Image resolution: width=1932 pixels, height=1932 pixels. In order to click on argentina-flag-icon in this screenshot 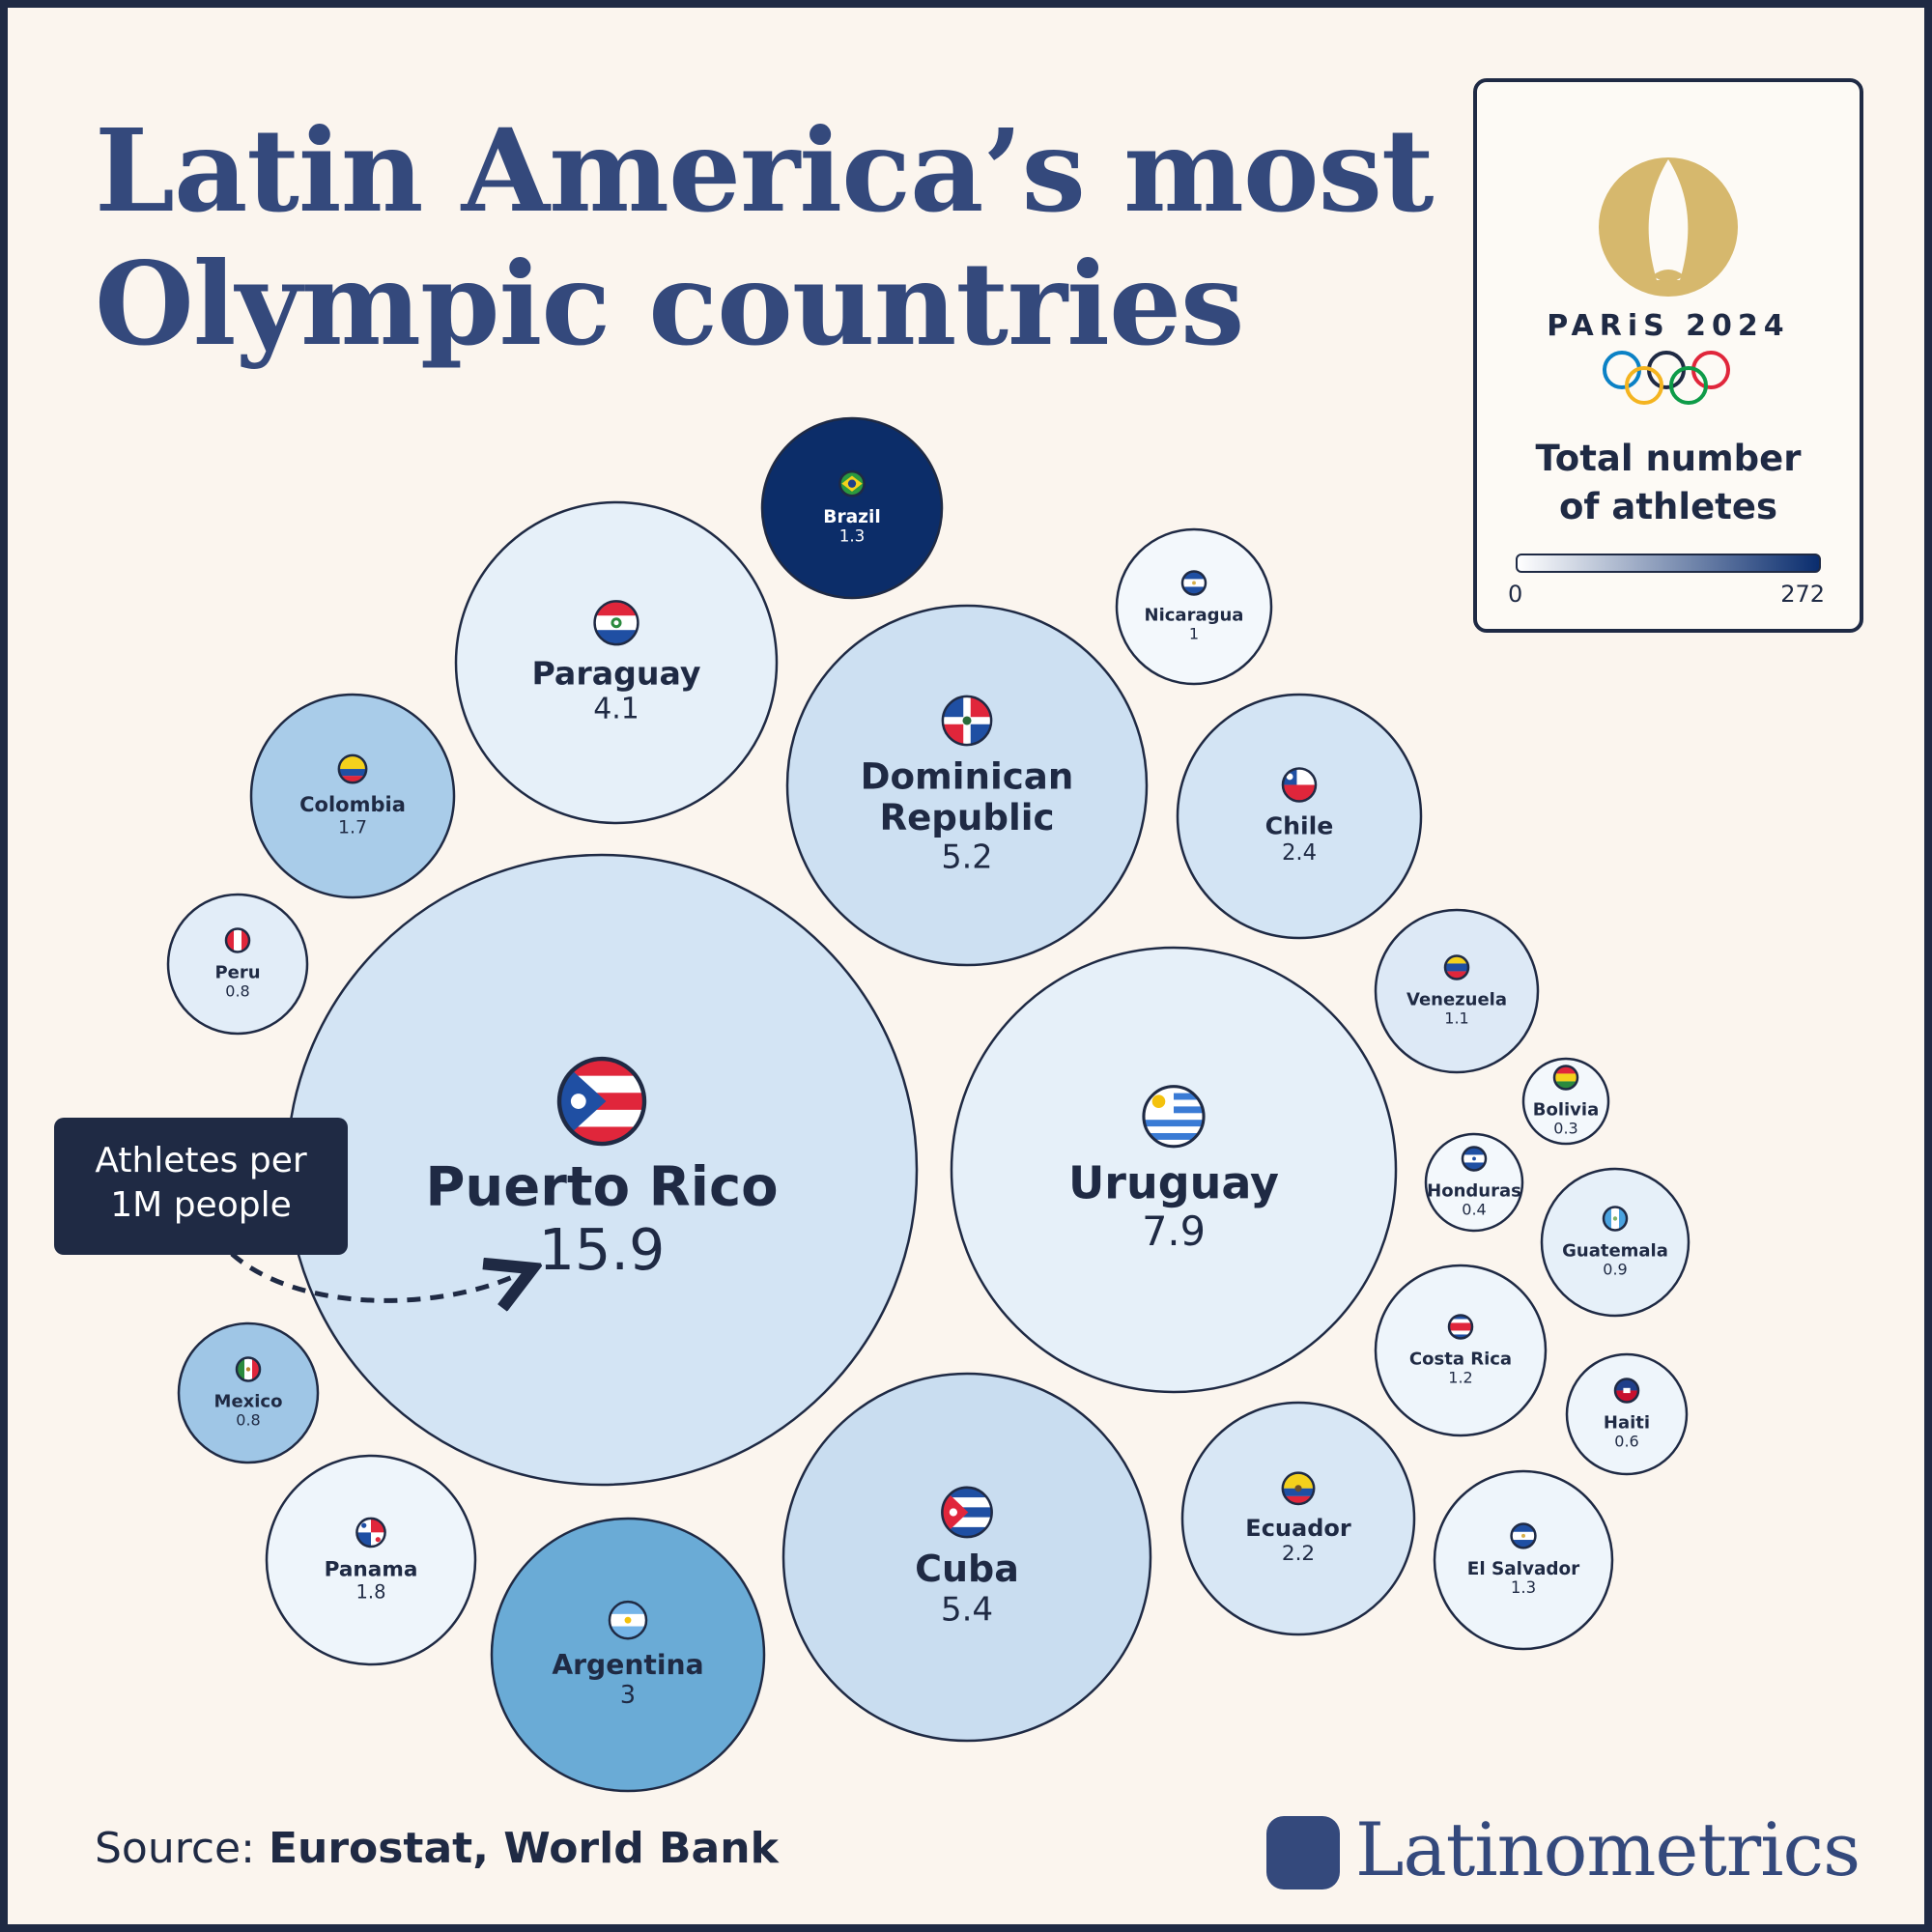, I will do `click(628, 1620)`.